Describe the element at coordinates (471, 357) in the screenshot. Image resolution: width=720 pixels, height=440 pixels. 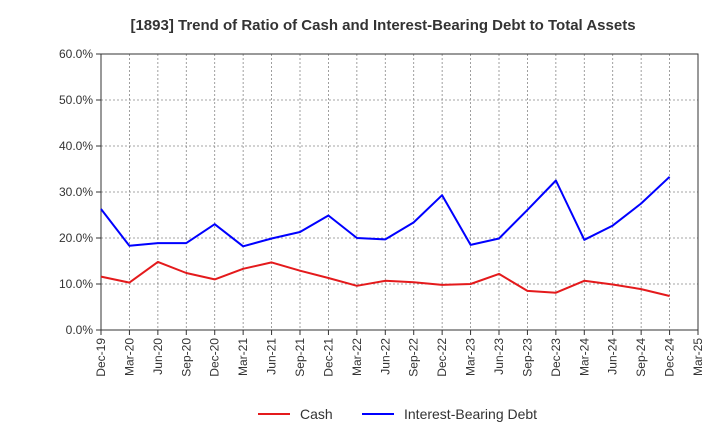
I see `x-tick-label: Mar-23` at that location.